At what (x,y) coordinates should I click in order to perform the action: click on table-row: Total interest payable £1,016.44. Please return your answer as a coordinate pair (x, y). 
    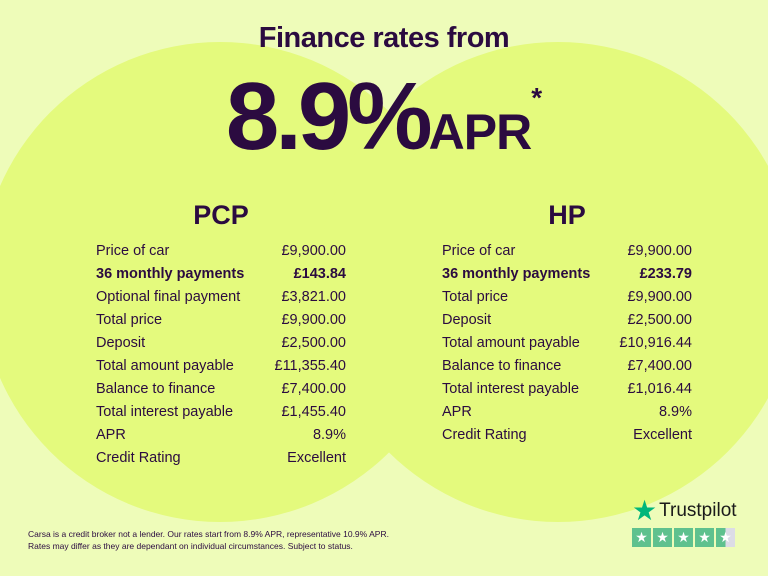
    Looking at the image, I should click on (567, 389).